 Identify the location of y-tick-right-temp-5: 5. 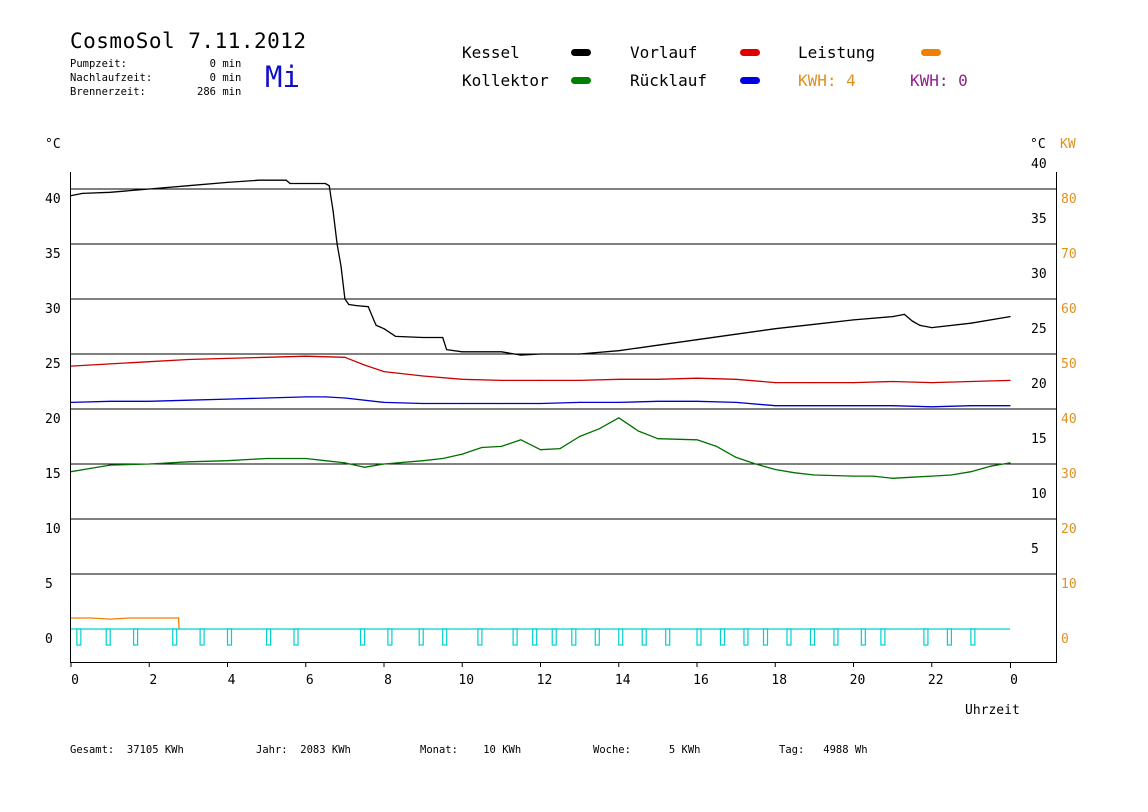
(1035, 549).